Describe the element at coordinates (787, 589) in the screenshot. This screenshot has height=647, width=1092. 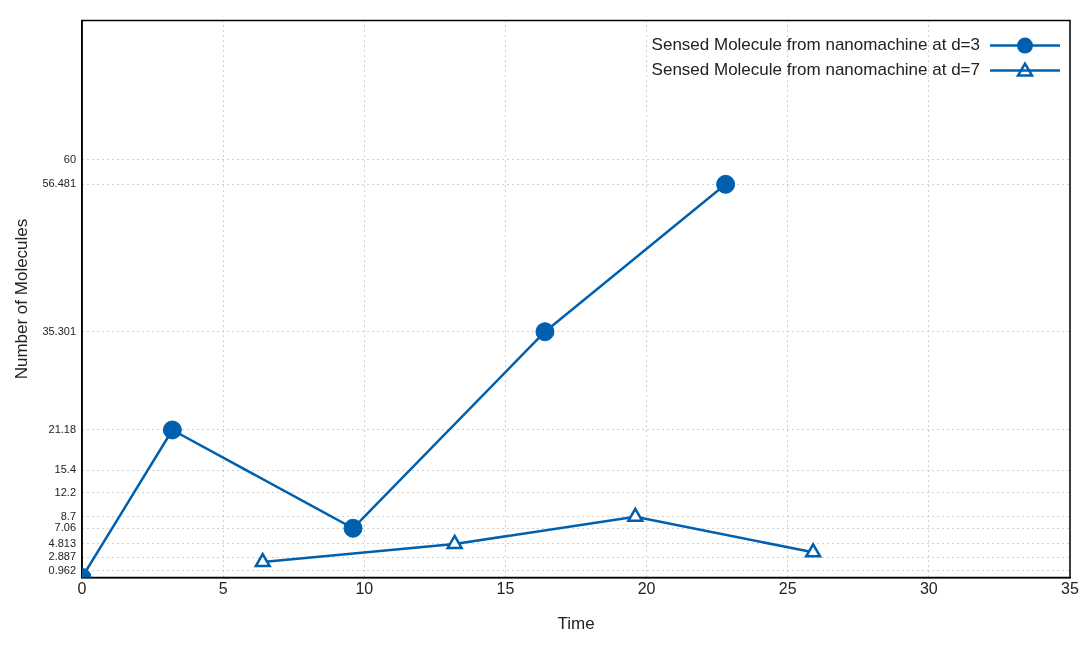
I see `x-tick-label: 25` at that location.